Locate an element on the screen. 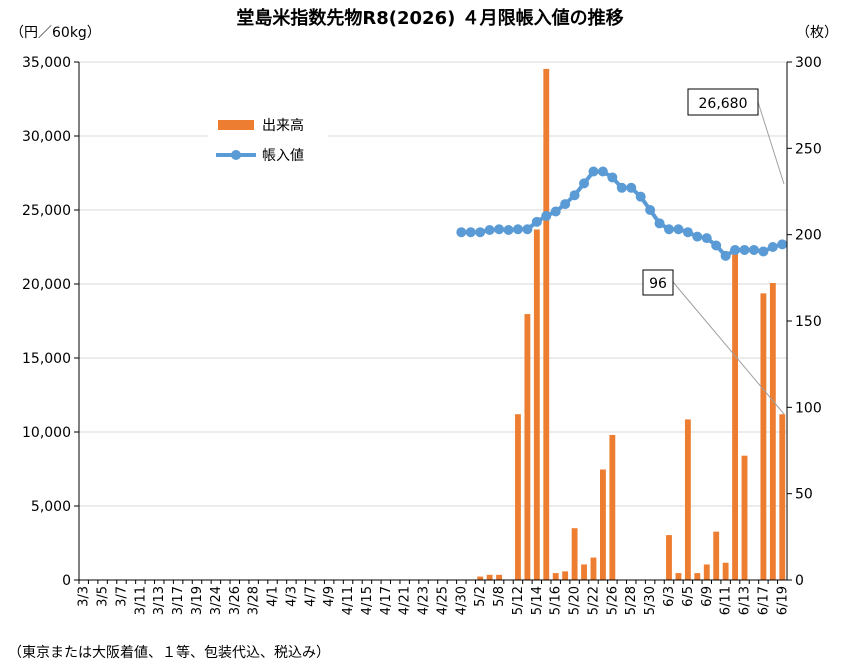  x-tick-label: 4/30 is located at coordinates (461, 600).